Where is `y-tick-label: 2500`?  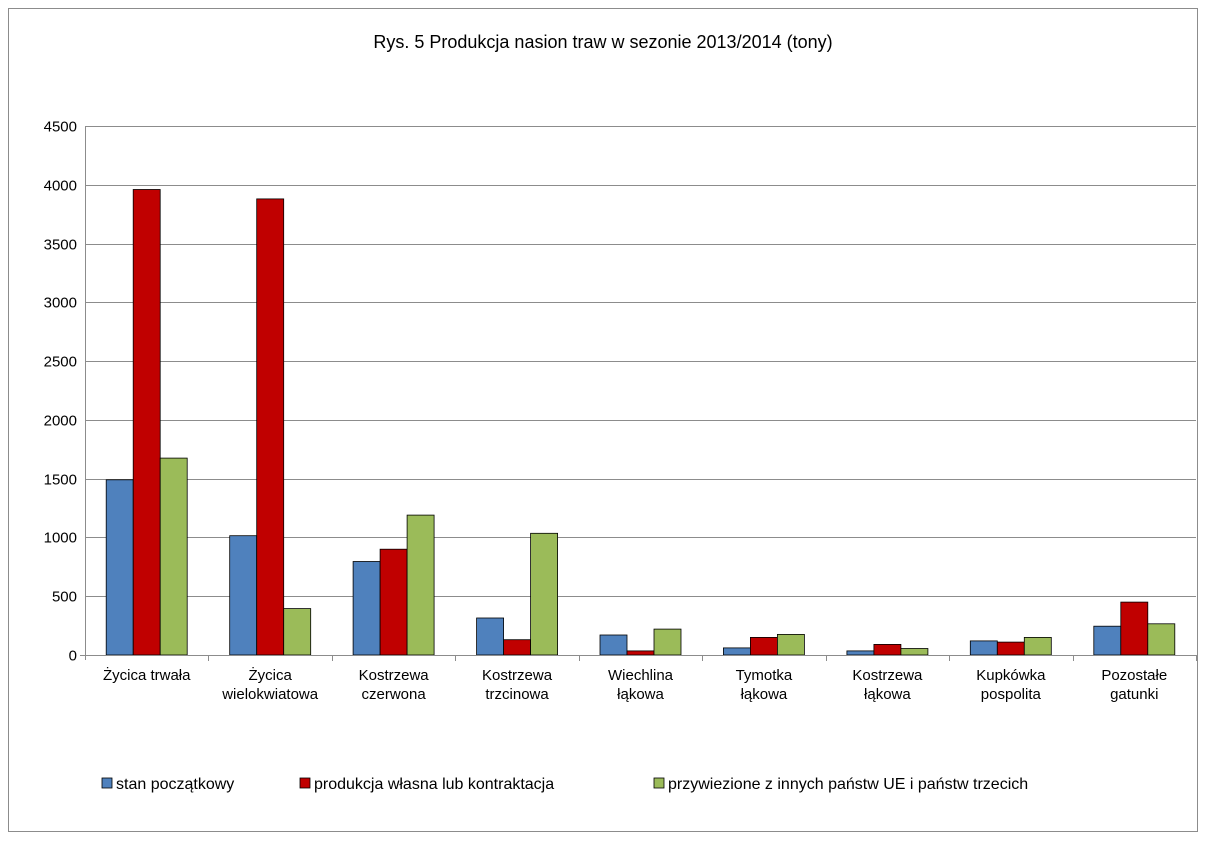 y-tick-label: 2500 is located at coordinates (60, 362).